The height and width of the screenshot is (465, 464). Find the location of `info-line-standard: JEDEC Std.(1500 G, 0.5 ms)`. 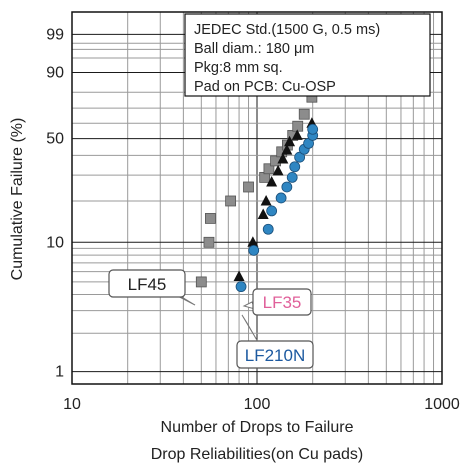

info-line-standard: JEDEC Std.(1500 G, 0.5 ms) is located at coordinates (287, 30).